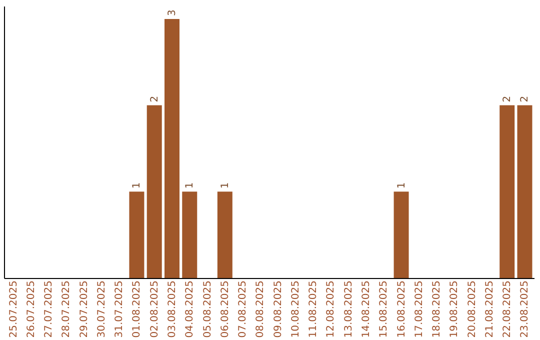  Describe the element at coordinates (278, 309) in the screenshot. I see `x-tick-label: 09.08.2025` at that location.